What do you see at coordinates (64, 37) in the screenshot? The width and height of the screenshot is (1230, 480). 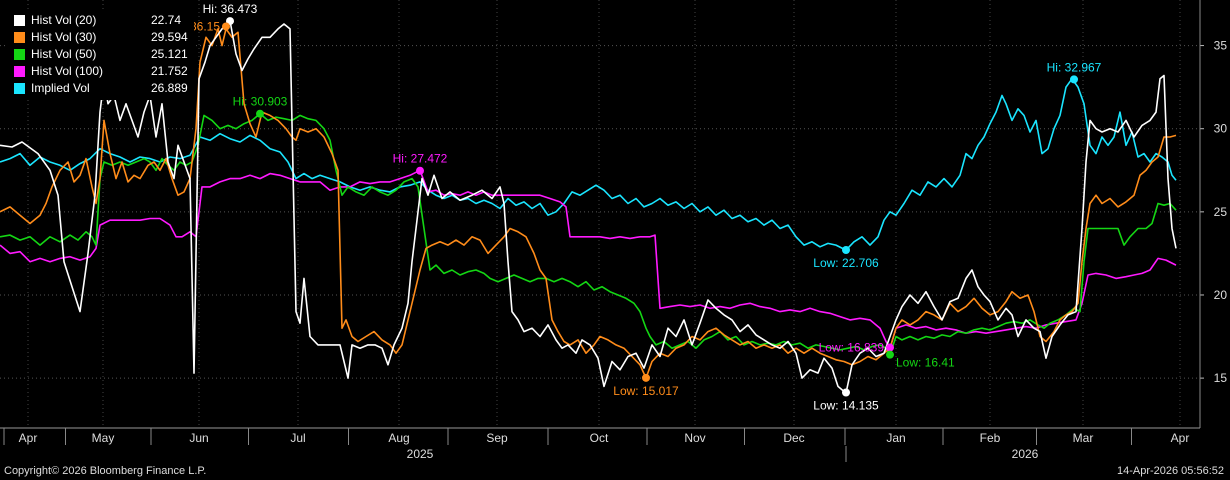 I see `legend-label: Hist Vol (30)` at bounding box center [64, 37].